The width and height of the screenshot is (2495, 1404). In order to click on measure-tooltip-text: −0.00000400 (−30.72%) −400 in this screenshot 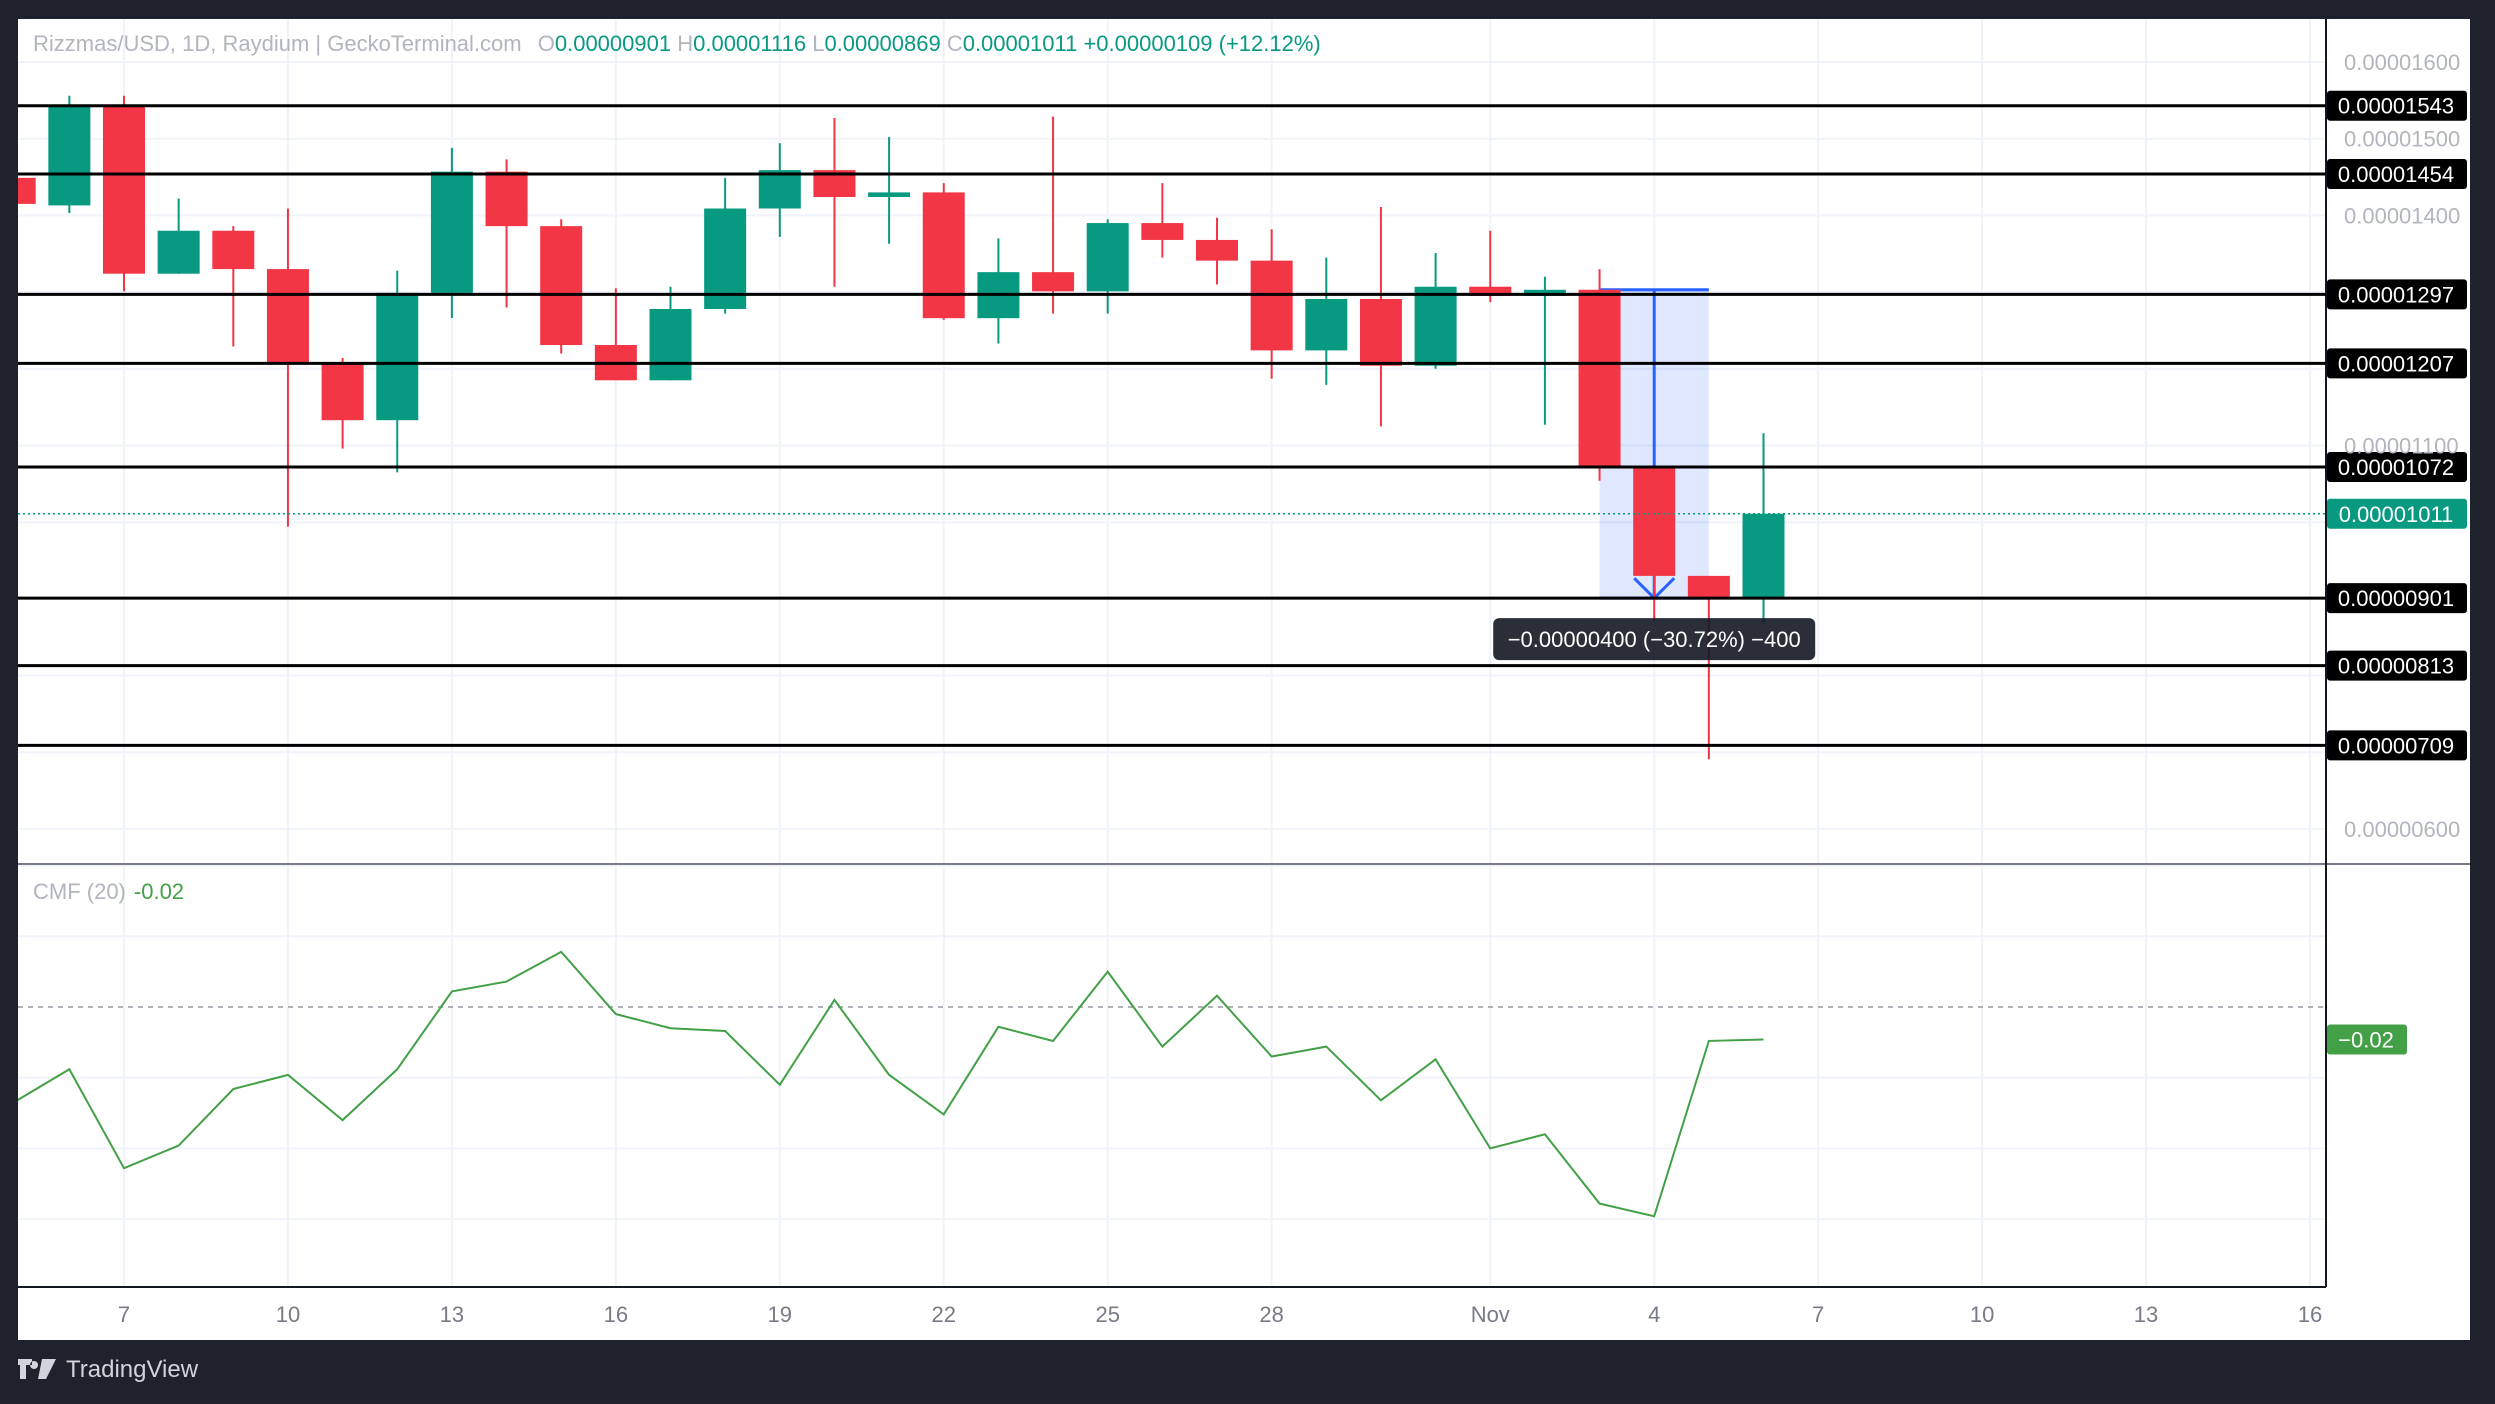, I will do `click(1654, 639)`.